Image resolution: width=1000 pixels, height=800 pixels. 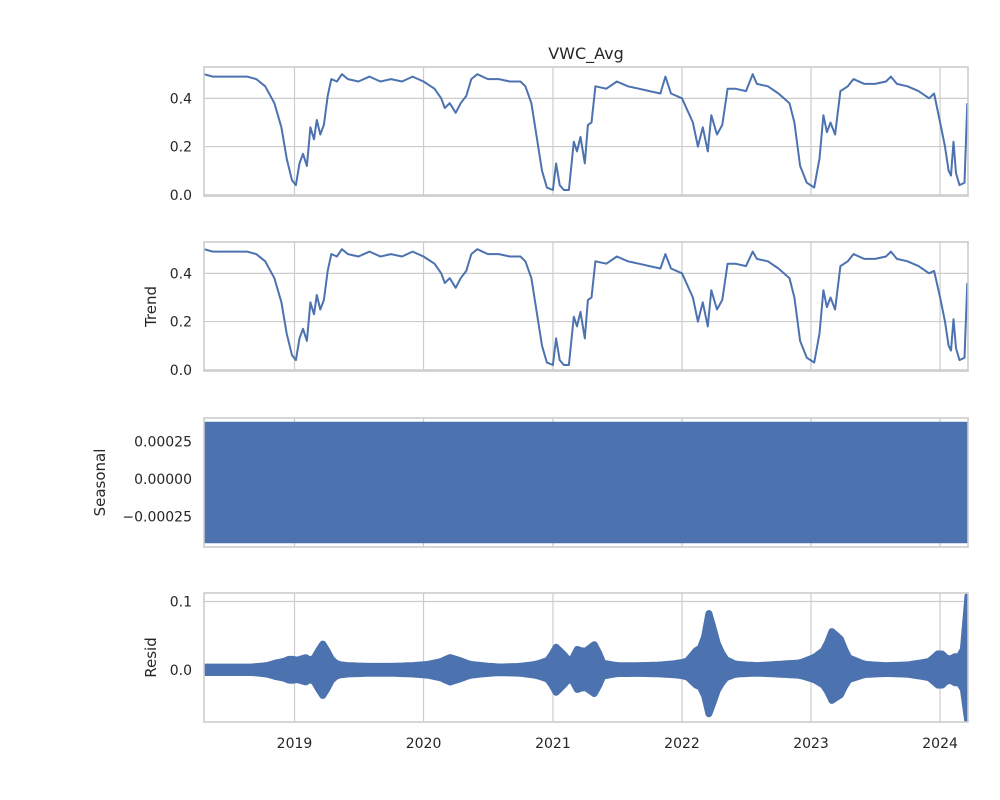 I want to click on panel-seasonal: 0.00025 0.00000 −0.00025 Seasonal, so click(x=530, y=482).